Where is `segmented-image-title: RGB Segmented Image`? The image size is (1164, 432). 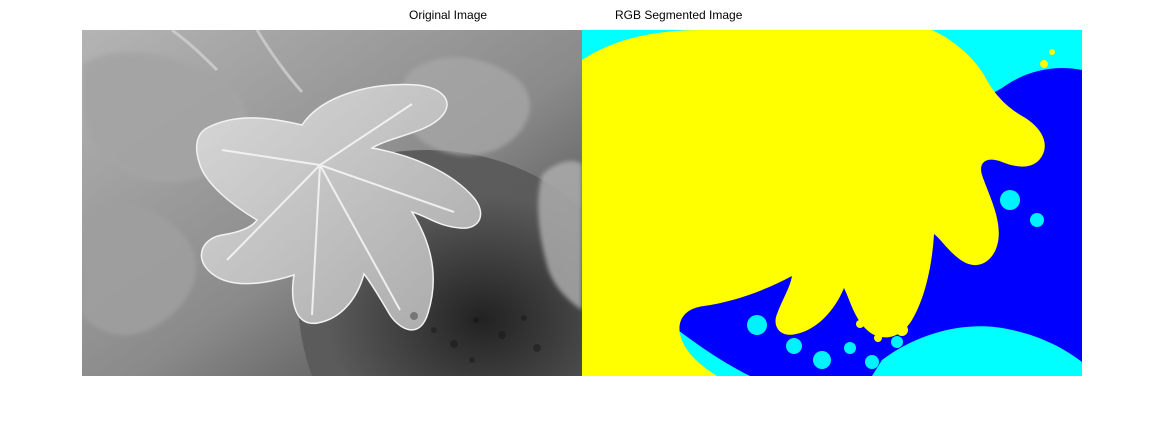
segmented-image-title: RGB Segmented Image is located at coordinates (679, 15).